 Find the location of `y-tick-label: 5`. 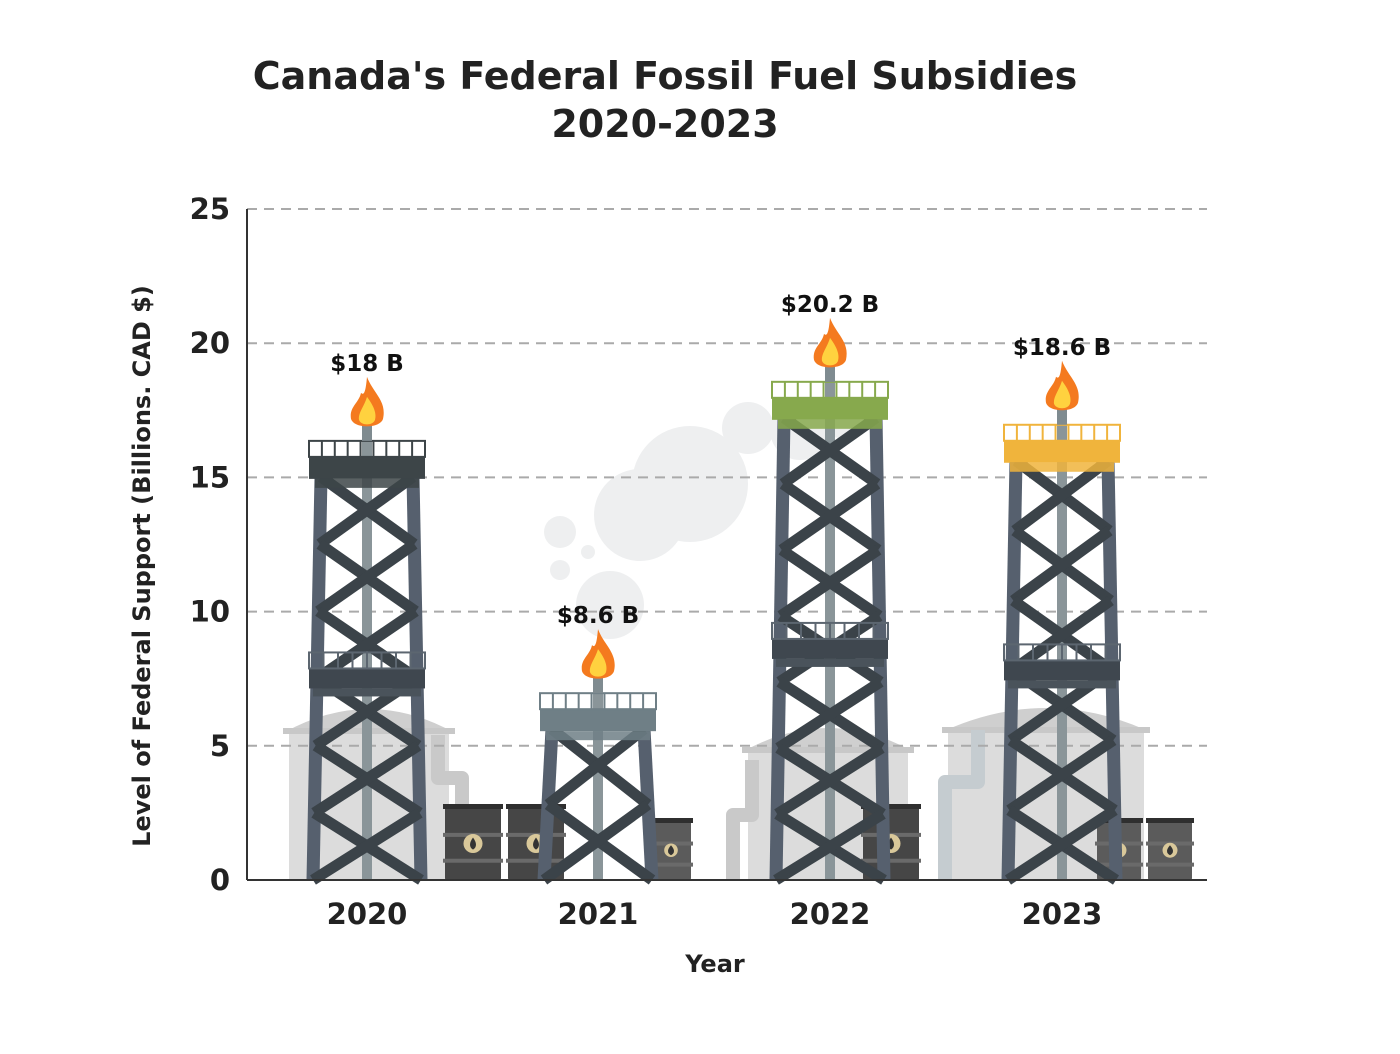

y-tick-label: 5 is located at coordinates (220, 746).